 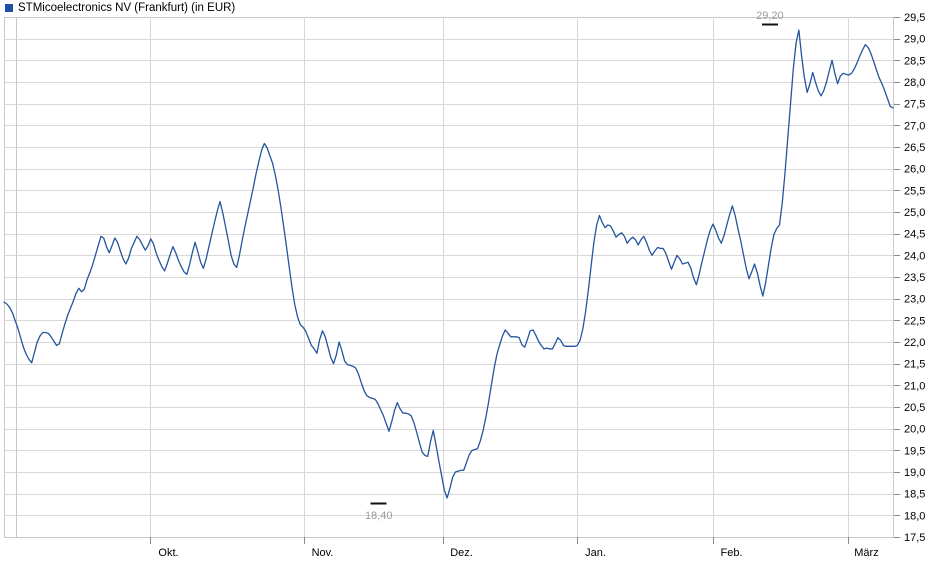 I want to click on x-axis-label: Dez., so click(x=461, y=553).